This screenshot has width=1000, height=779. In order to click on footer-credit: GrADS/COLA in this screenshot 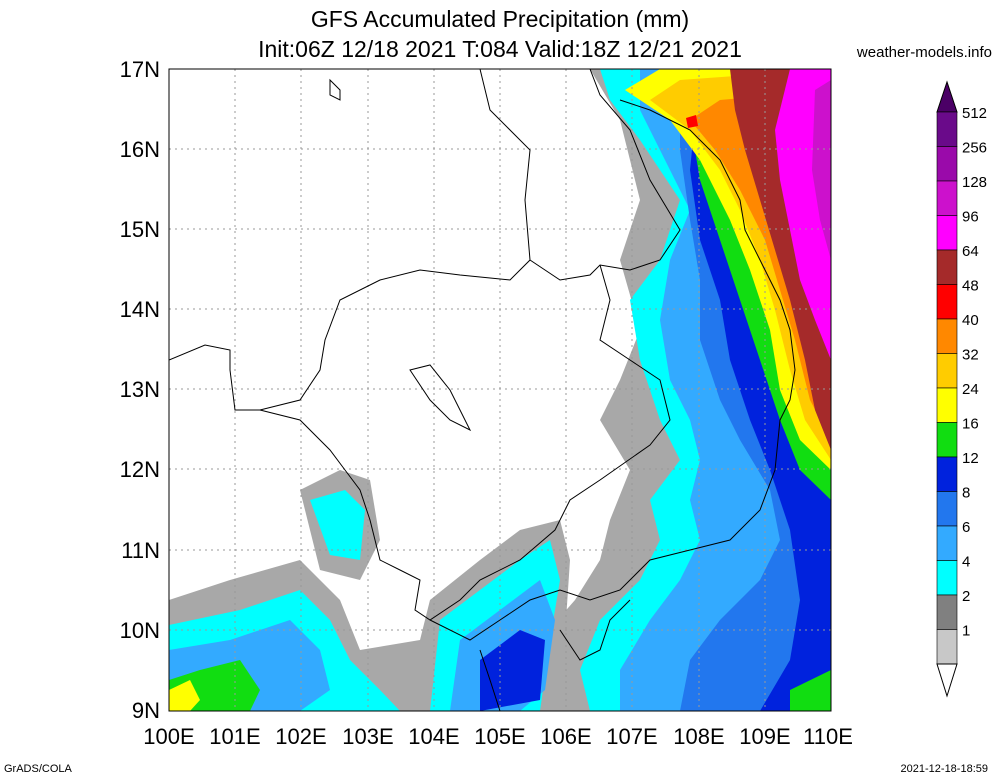, I will do `click(38, 769)`.